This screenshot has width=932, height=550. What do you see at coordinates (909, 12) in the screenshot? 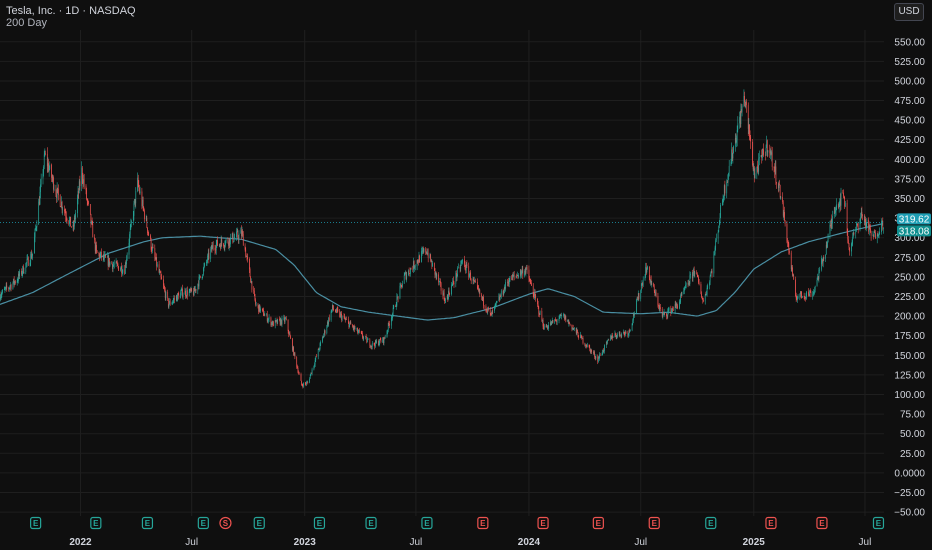
I see `currency-button: USD` at bounding box center [909, 12].